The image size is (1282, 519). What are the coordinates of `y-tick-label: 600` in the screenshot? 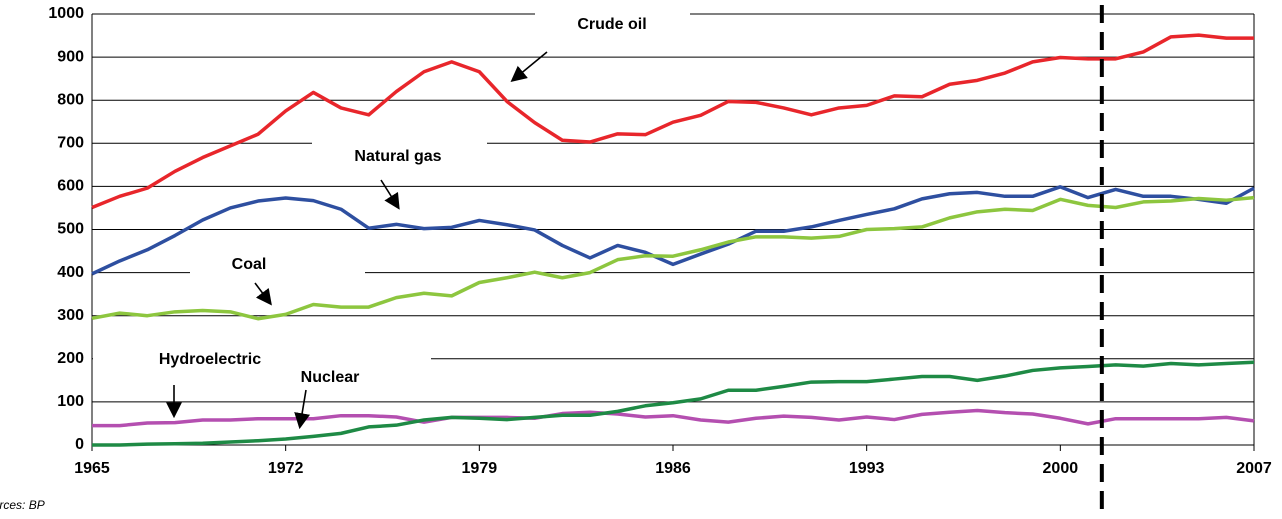 It's located at (70, 186).